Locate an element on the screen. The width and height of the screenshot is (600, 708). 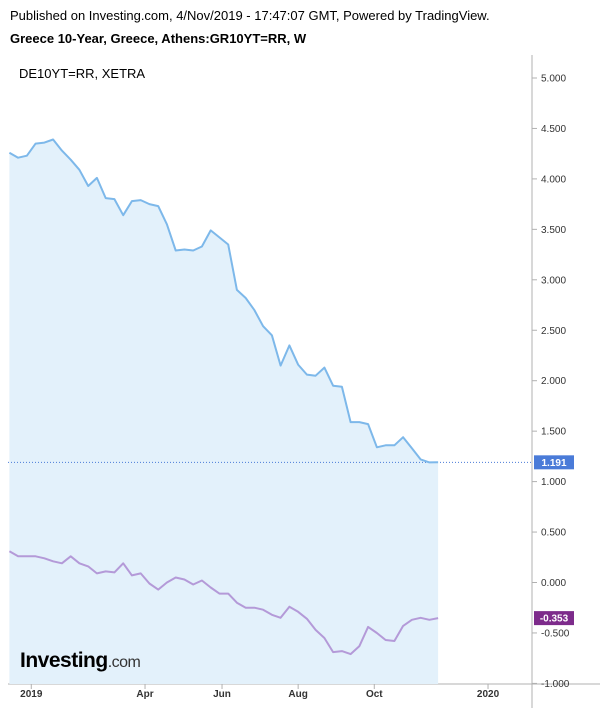
badge-value-label: 1.191 is located at coordinates (553, 463).